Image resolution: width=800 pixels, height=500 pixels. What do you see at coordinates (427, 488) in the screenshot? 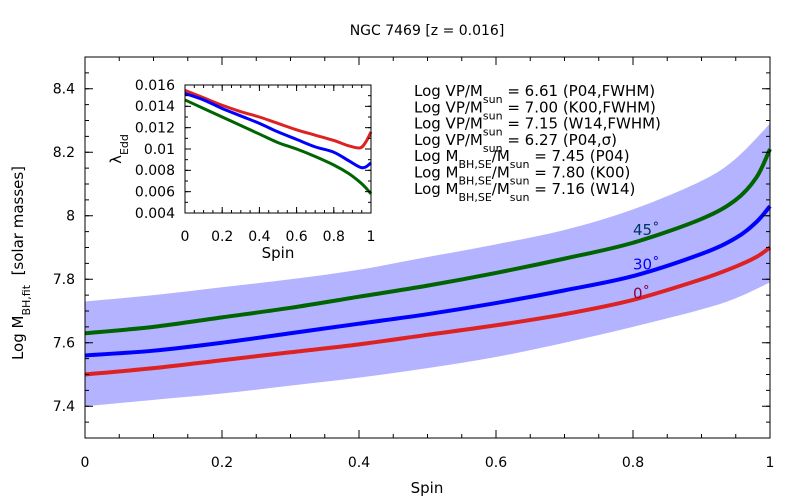
I see `main-x-axis-label: Spin` at bounding box center [427, 488].